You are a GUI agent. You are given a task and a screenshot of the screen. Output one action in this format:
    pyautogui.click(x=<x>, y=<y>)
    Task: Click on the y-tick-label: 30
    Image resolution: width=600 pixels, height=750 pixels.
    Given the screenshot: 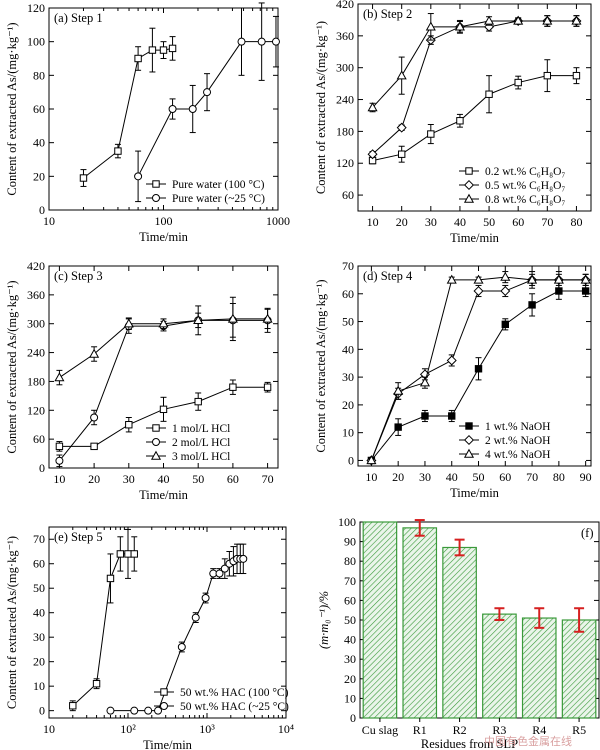 What is the action you would take?
    pyautogui.click(x=350, y=659)
    